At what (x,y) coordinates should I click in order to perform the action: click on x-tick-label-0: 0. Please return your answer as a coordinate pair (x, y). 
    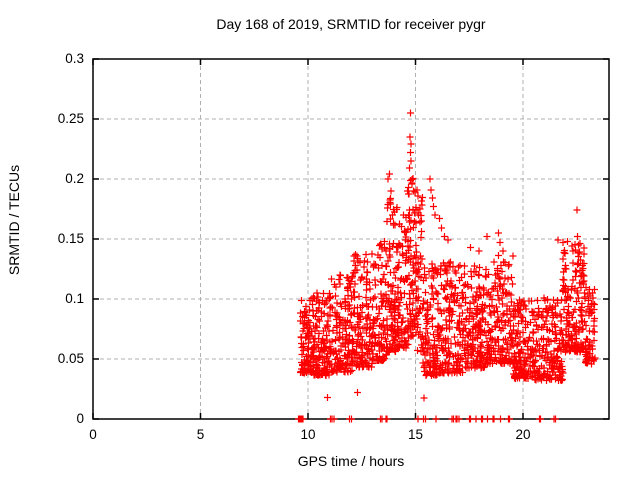
    Looking at the image, I should click on (93, 434).